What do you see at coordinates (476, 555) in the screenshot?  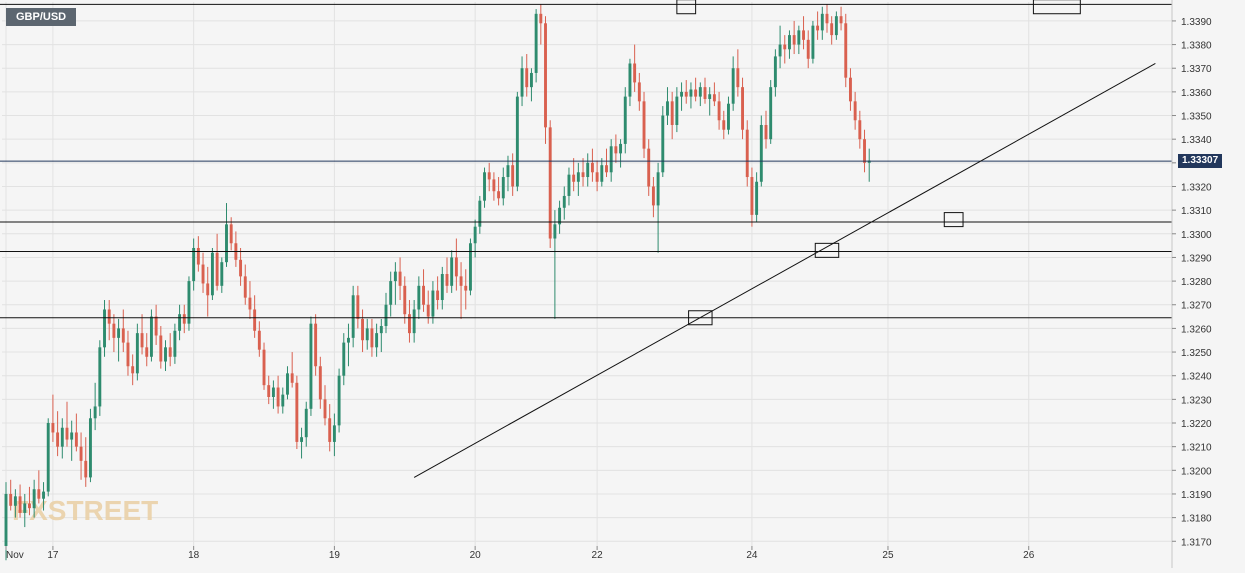 I see `x-tick-label: 20` at bounding box center [476, 555].